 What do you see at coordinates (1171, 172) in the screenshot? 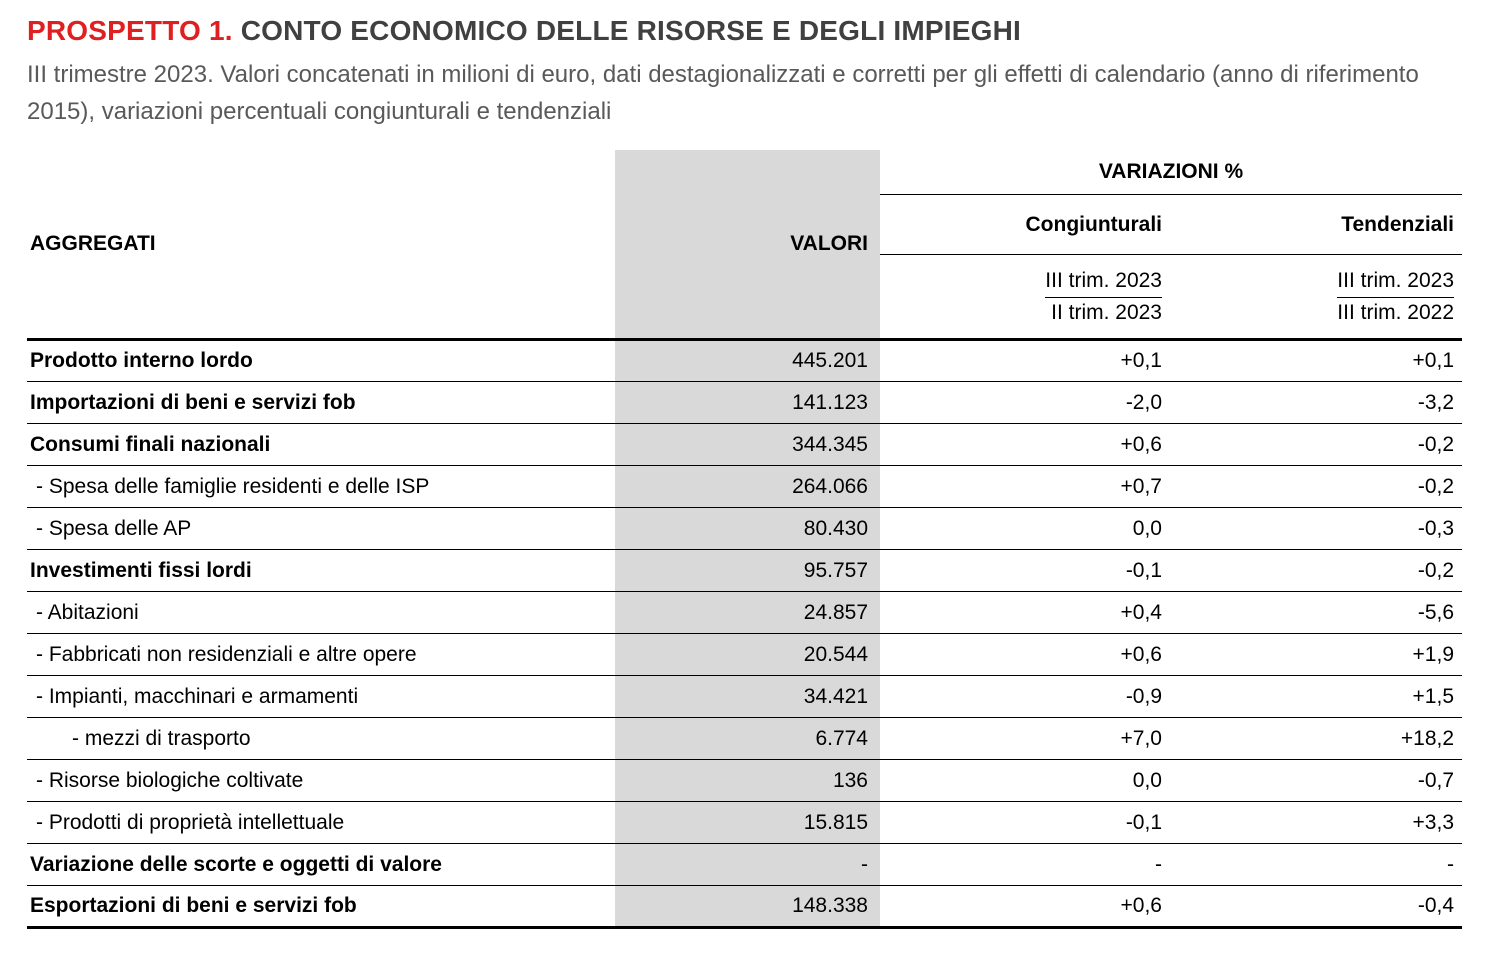
I see `column-header-variazioni: VARIAZIONI %` at bounding box center [1171, 172].